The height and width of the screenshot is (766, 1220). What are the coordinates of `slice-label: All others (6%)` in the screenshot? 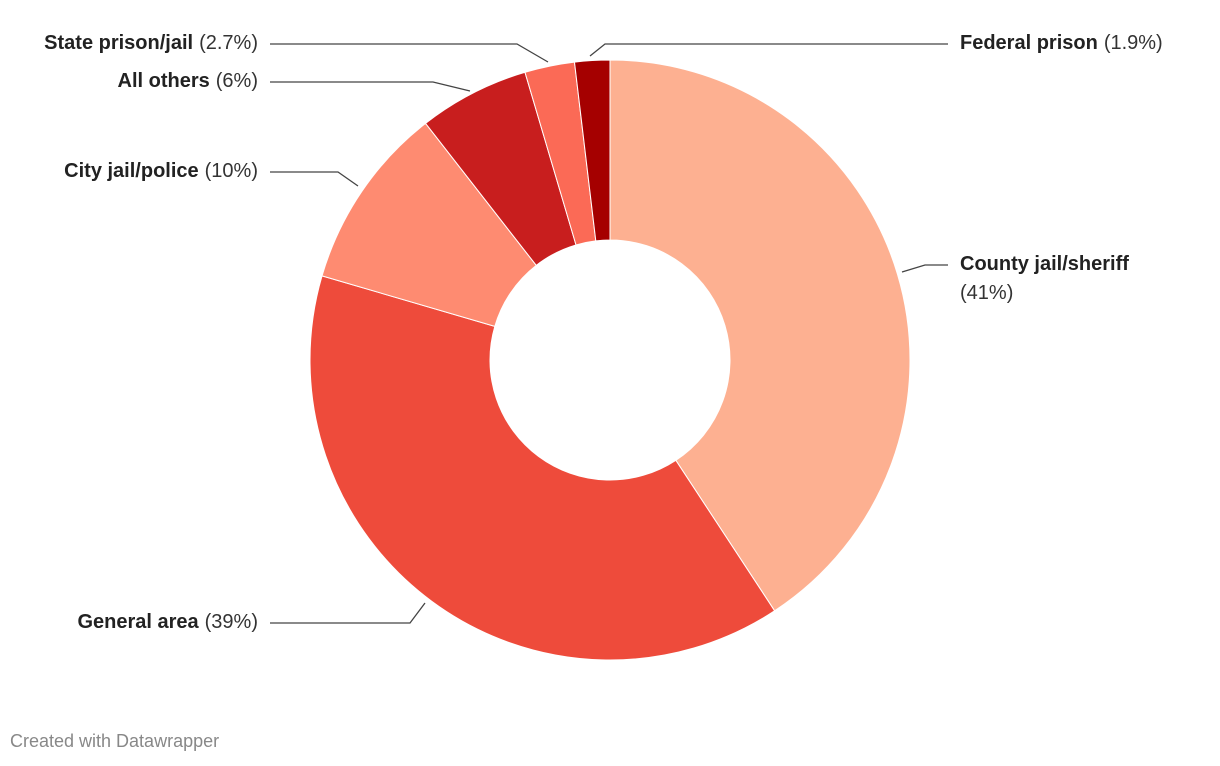 It's located at (188, 81).